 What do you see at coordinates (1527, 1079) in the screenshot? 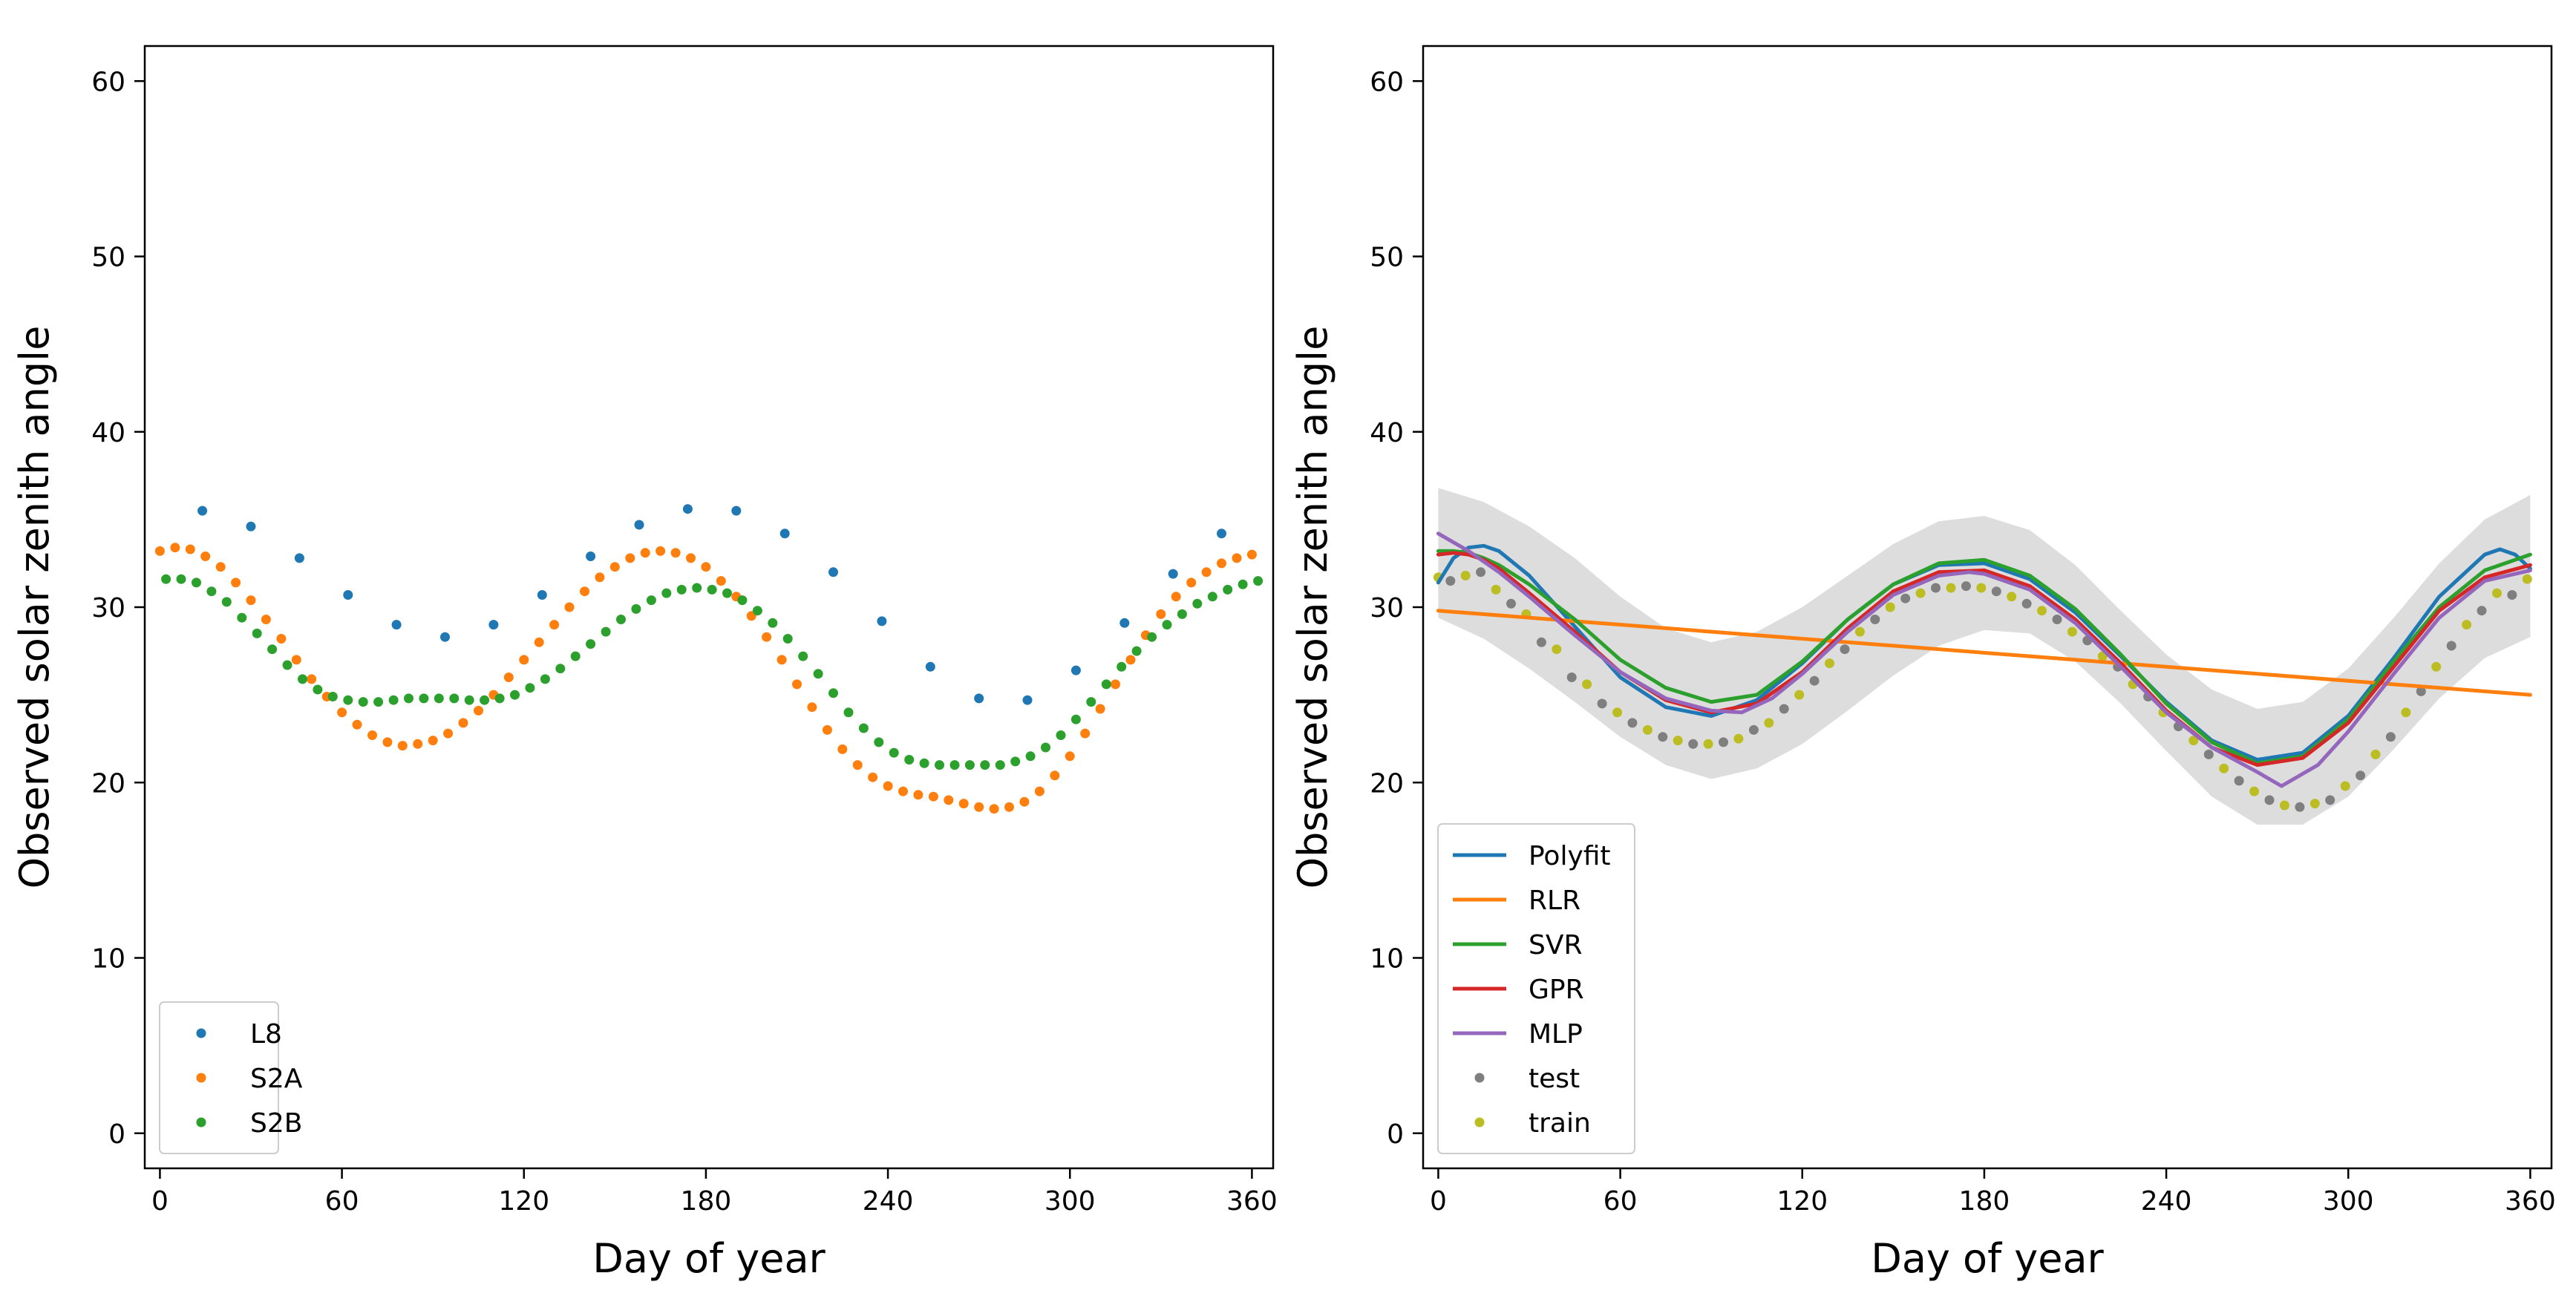
I see `legend-item-test: test` at bounding box center [1527, 1079].